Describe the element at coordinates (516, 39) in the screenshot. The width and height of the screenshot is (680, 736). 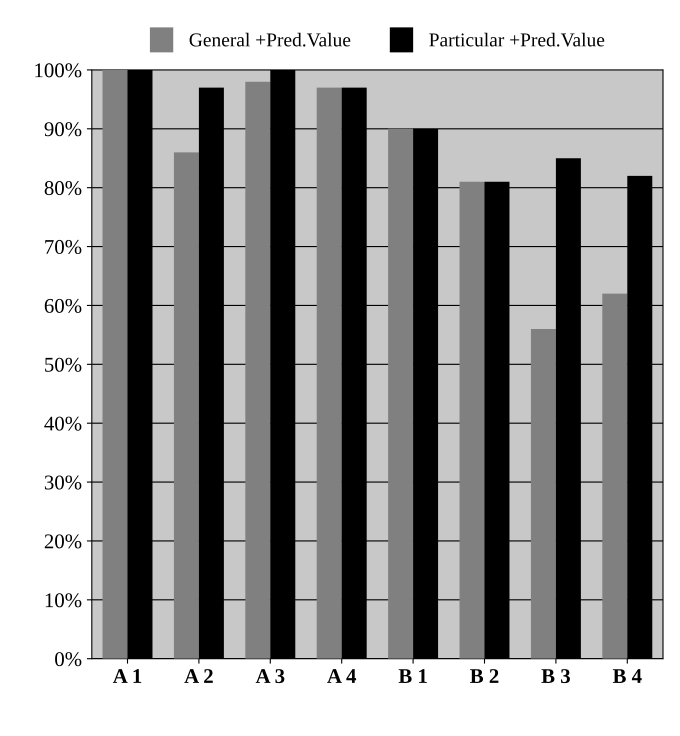
I see `legend-label: Particular +Pred.Value` at that location.